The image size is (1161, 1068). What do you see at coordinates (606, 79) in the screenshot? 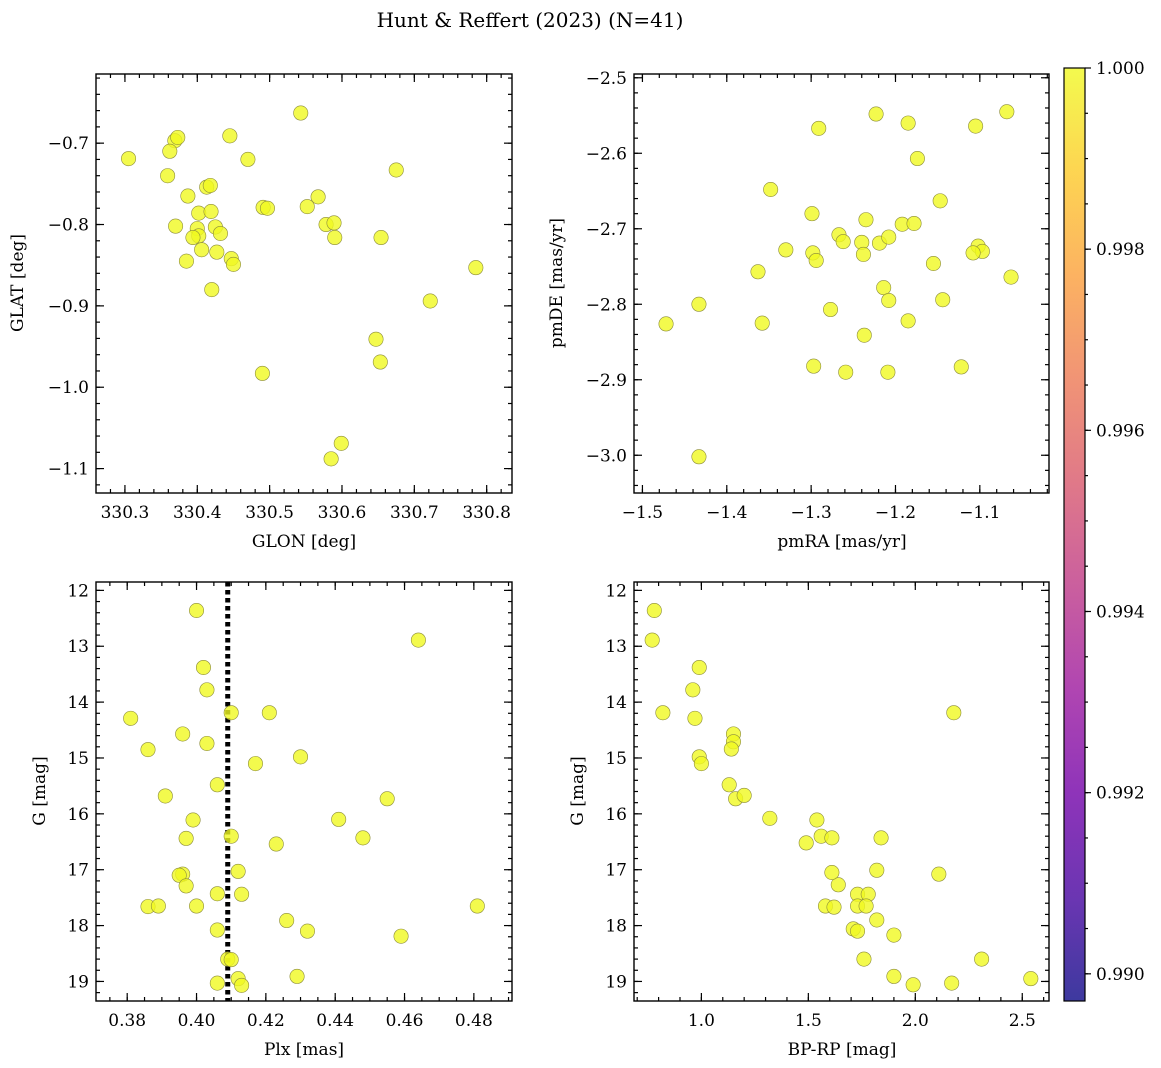
I see `y-tick-label: −2.5` at bounding box center [606, 79].